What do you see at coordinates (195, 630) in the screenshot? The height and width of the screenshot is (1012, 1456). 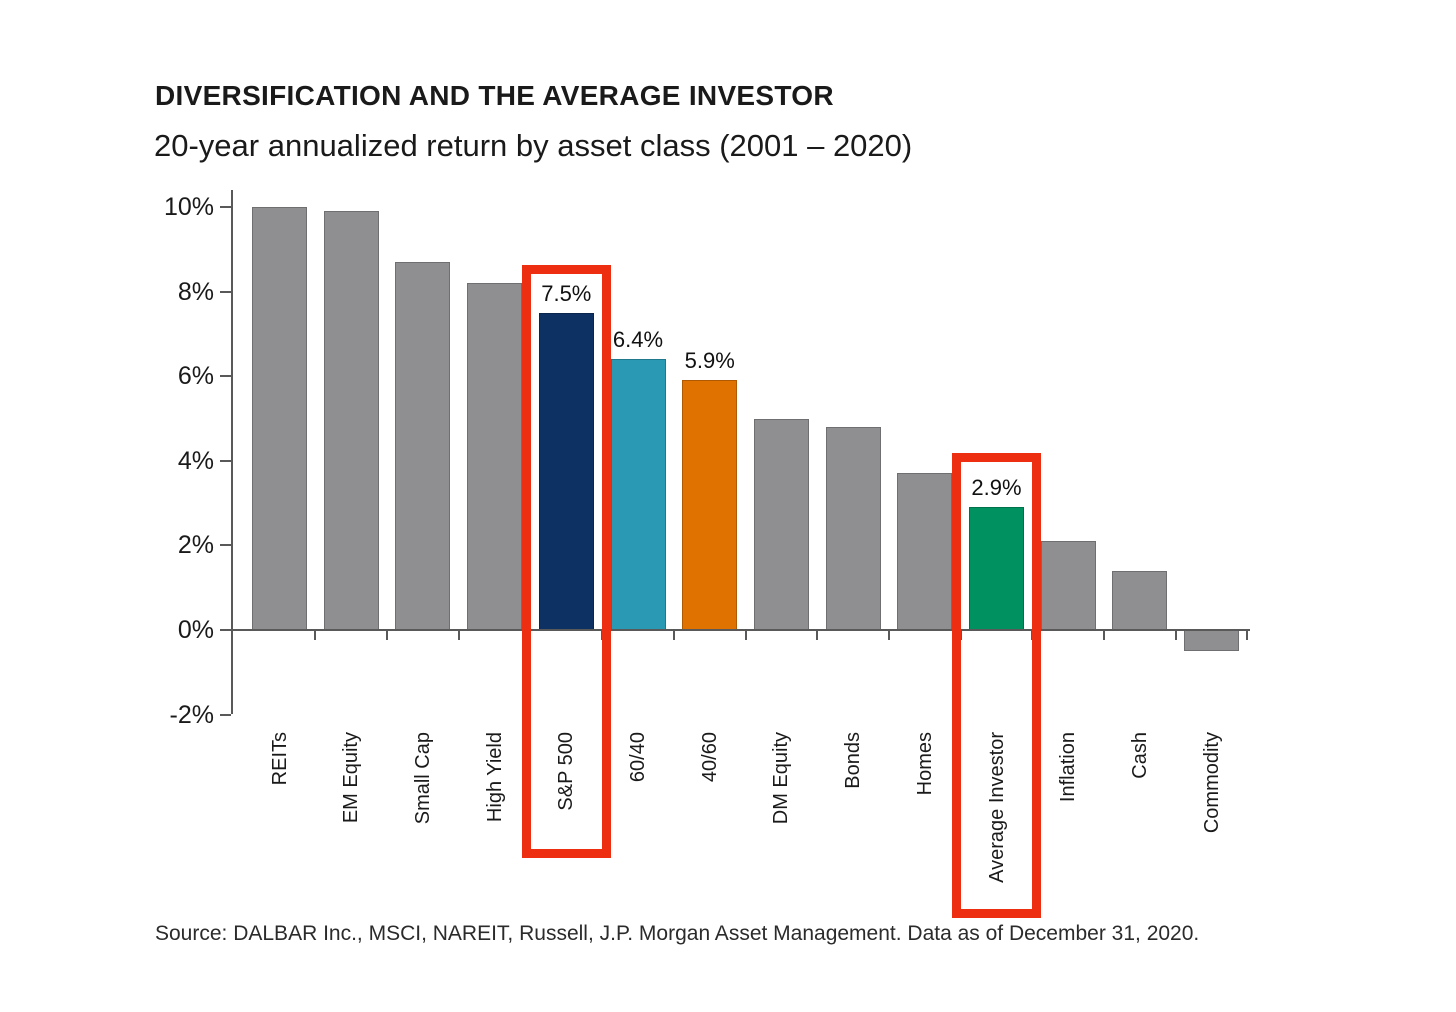 I see `y-axis-tick-label: 0%` at bounding box center [195, 630].